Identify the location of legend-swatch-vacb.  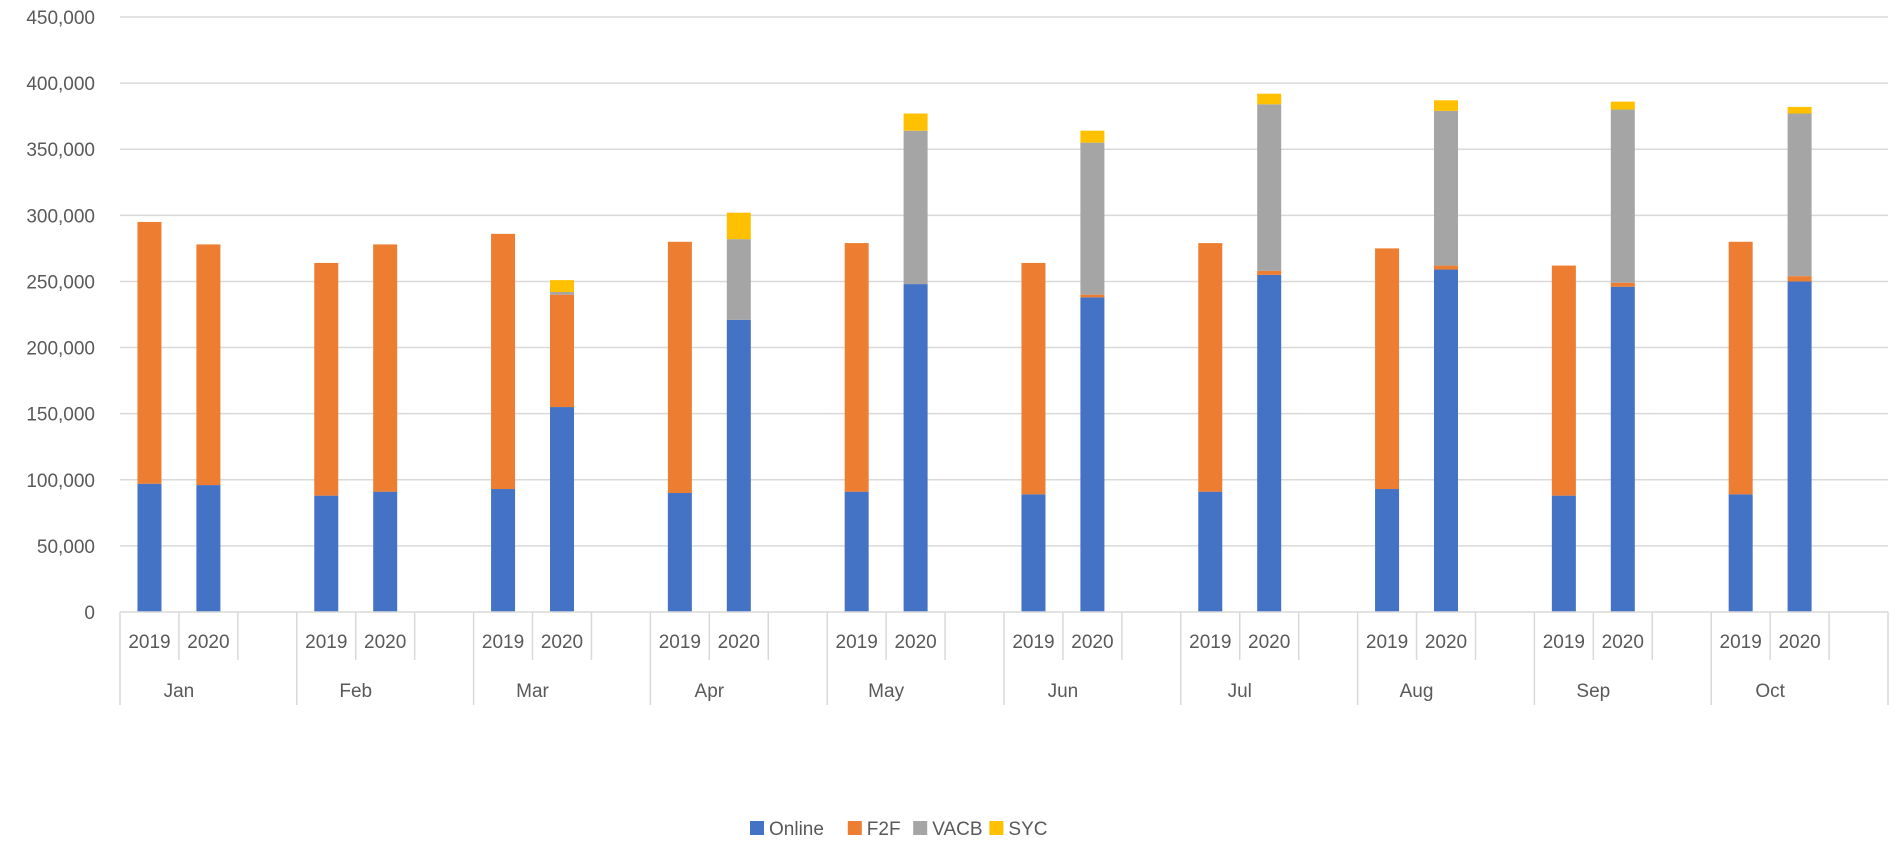
(920, 828).